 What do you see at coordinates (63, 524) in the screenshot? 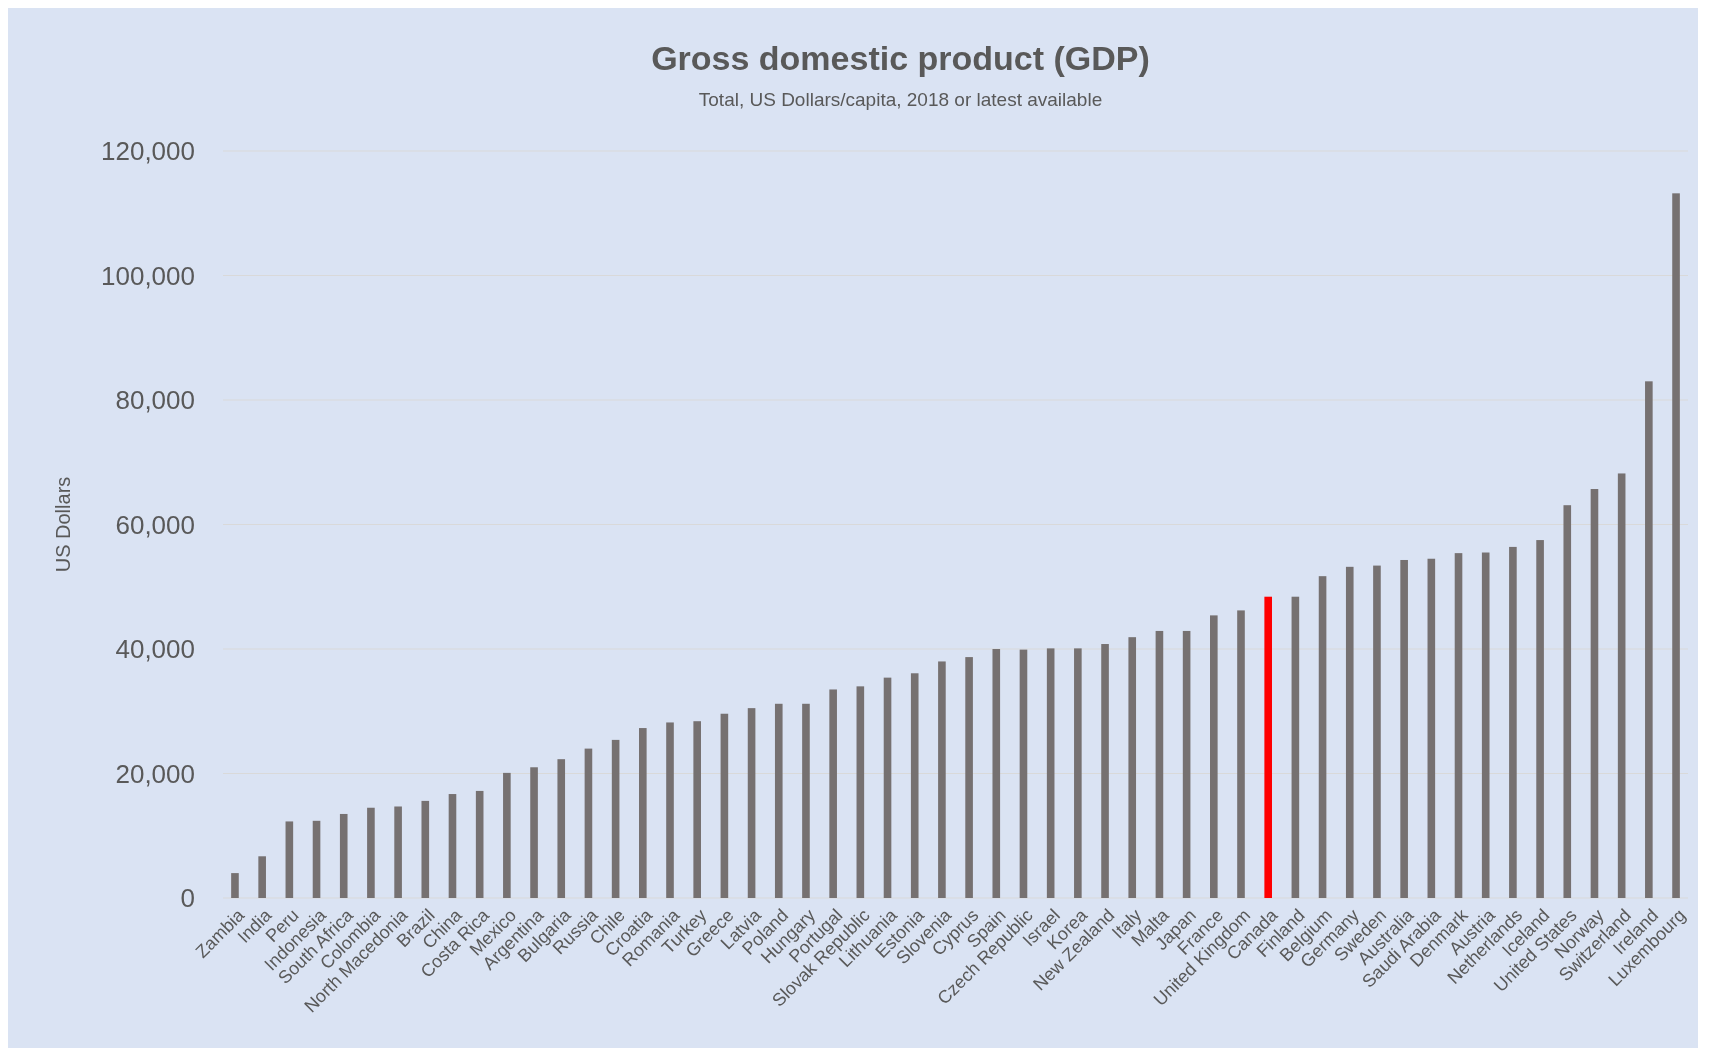
I see `y-axis-title: US Dollars` at bounding box center [63, 524].